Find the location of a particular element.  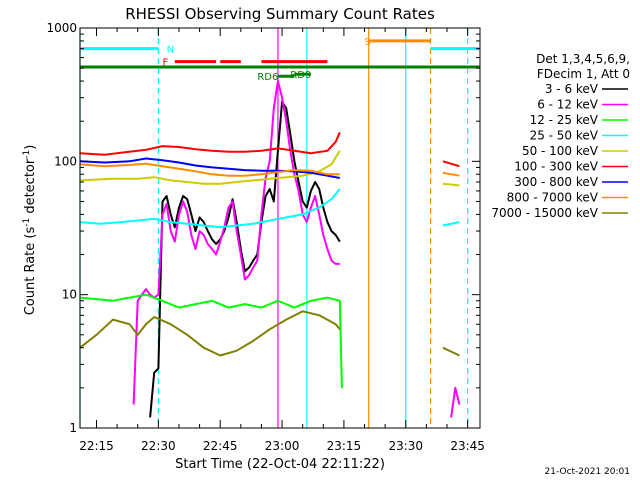

y-tick-label-1: 10 is located at coordinates (69, 295).